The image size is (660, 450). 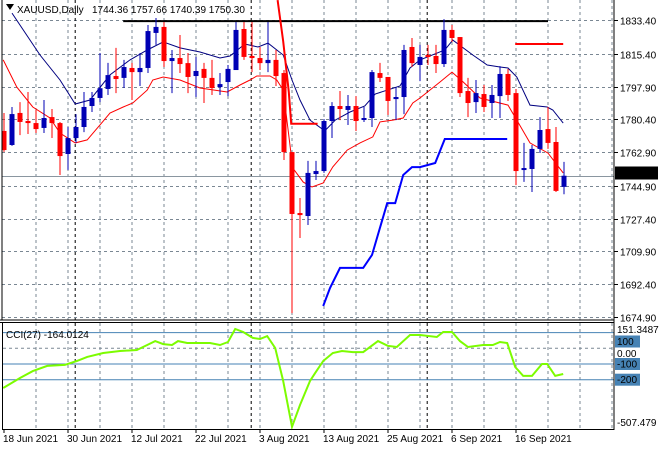 What do you see at coordinates (50, 10) in the screenshot?
I see `symbol-label: XAUUSD,Daily` at bounding box center [50, 10].